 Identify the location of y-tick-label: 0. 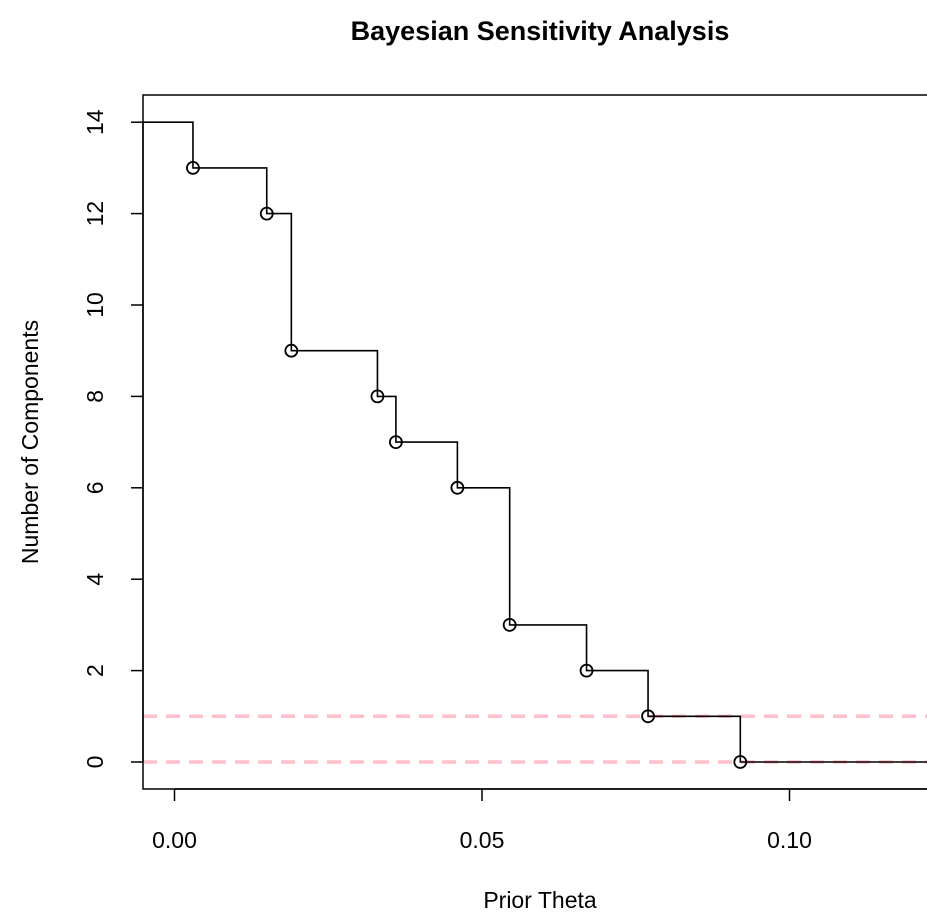
(95, 762).